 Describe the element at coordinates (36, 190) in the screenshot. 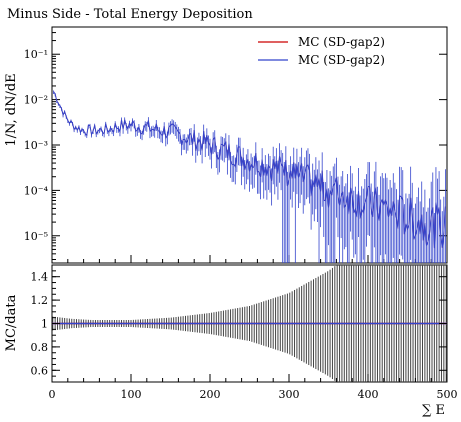

I see `upper-y-tick-label: 10⁻⁴` at that location.